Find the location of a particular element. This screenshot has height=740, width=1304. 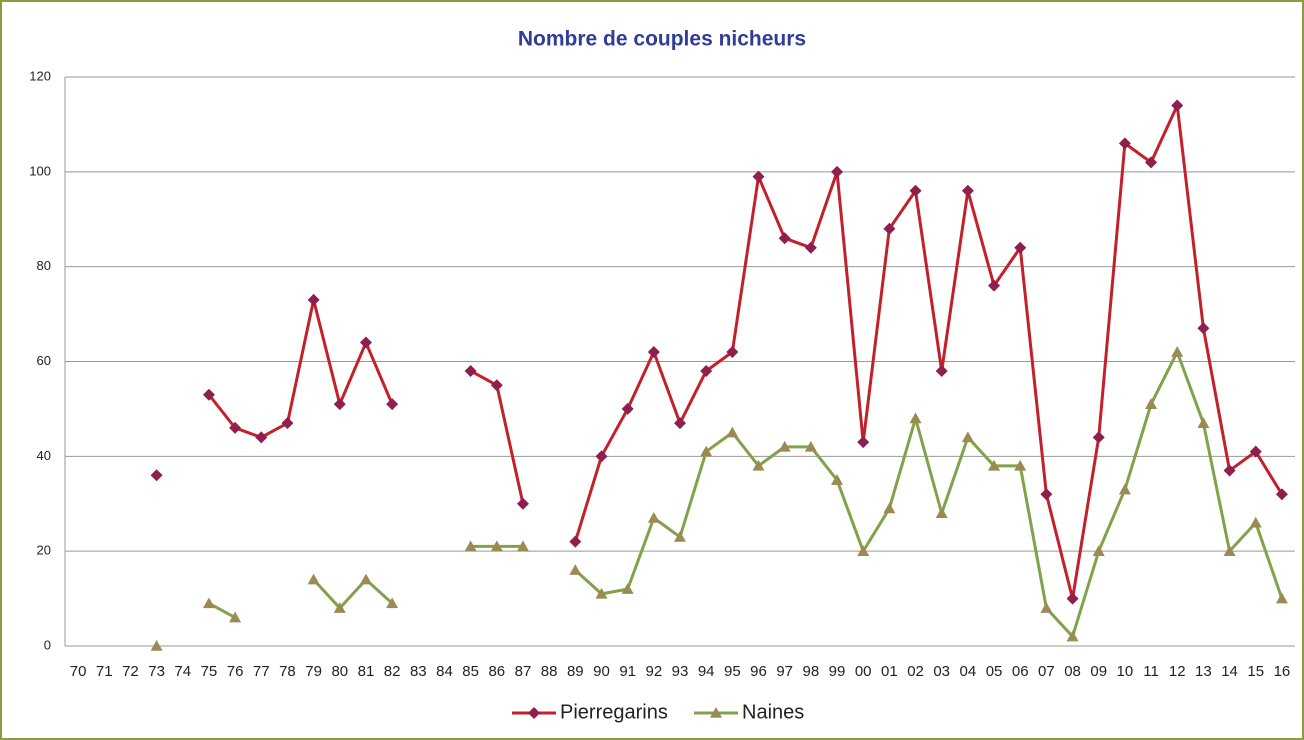

x-tick-label: 06 is located at coordinates (1020, 671).